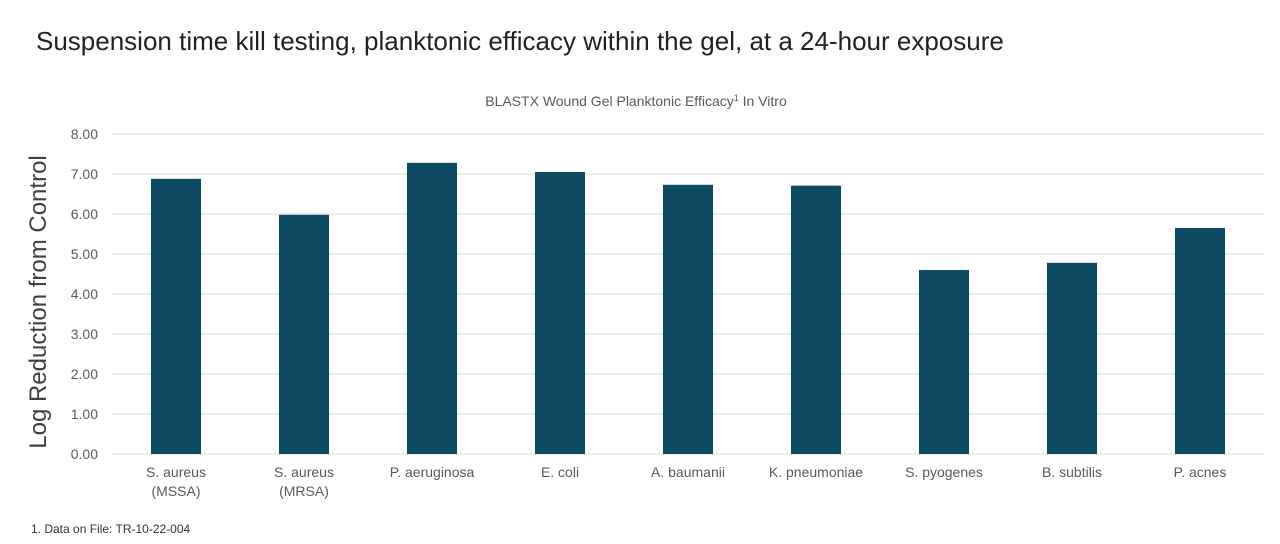 The width and height of the screenshot is (1280, 544). I want to click on x-tick-label-line: K. pneumoniae, so click(816, 472).